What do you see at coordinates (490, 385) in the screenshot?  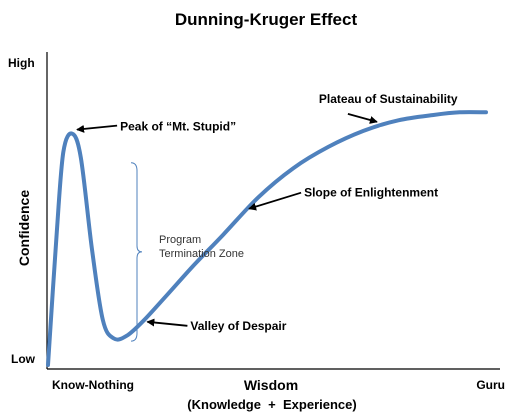 I see `x-tick-guru: Guru` at bounding box center [490, 385].